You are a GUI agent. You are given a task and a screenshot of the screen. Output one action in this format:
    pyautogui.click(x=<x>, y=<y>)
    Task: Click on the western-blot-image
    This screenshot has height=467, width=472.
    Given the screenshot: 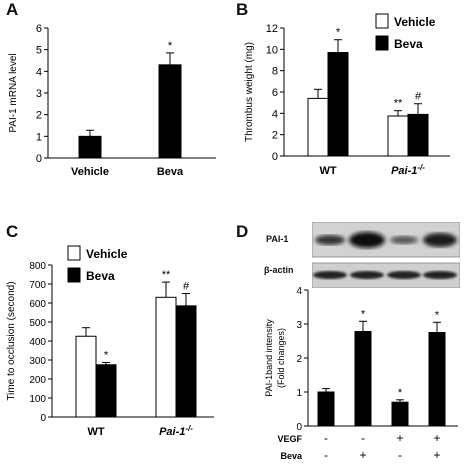 What is the action you would take?
    pyautogui.click(x=386, y=255)
    